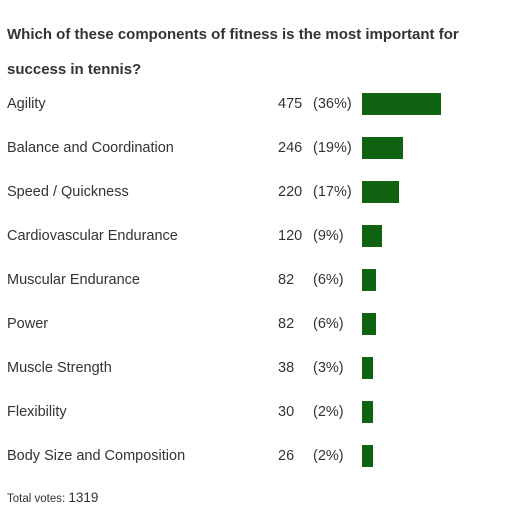  I want to click on option-label: Power, so click(28, 324).